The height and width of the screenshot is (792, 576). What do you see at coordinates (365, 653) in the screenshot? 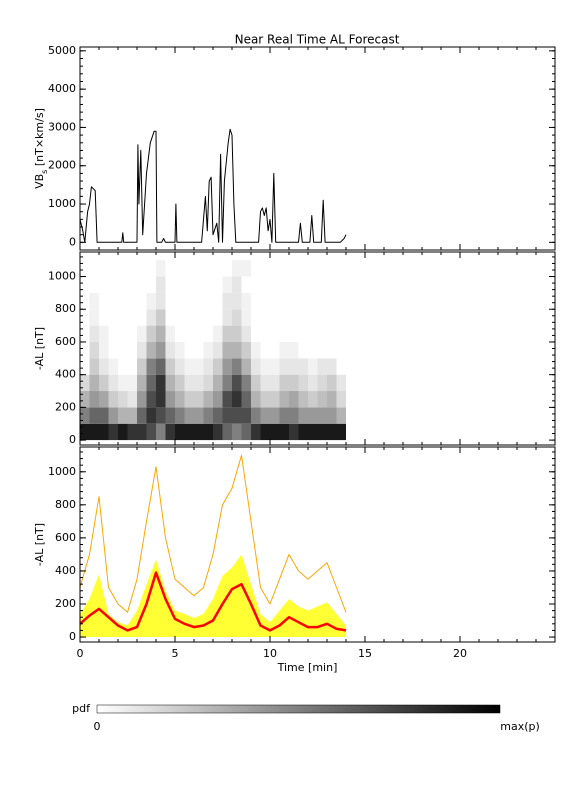
I see `x-tick-label: 15` at bounding box center [365, 653].